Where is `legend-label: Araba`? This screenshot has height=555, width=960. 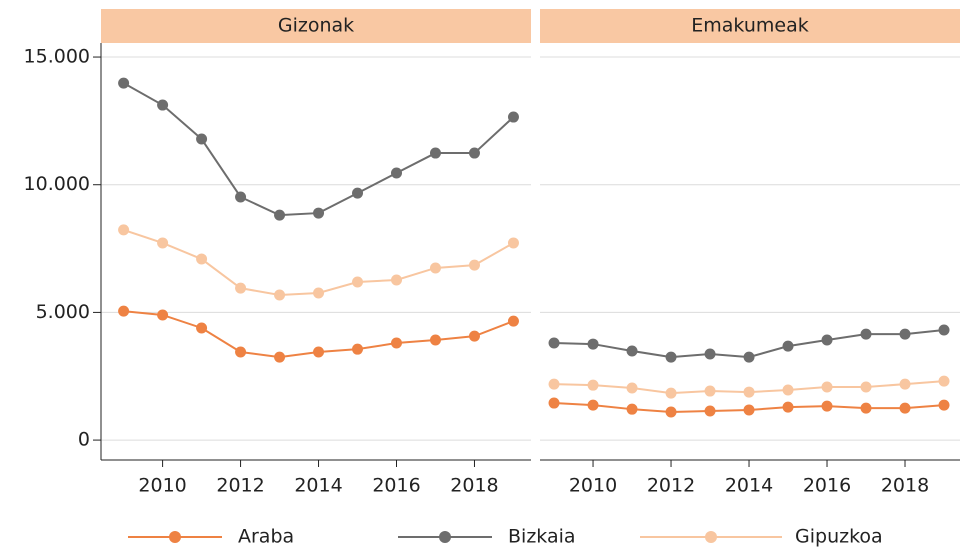 legend-label: Araba is located at coordinates (266, 537).